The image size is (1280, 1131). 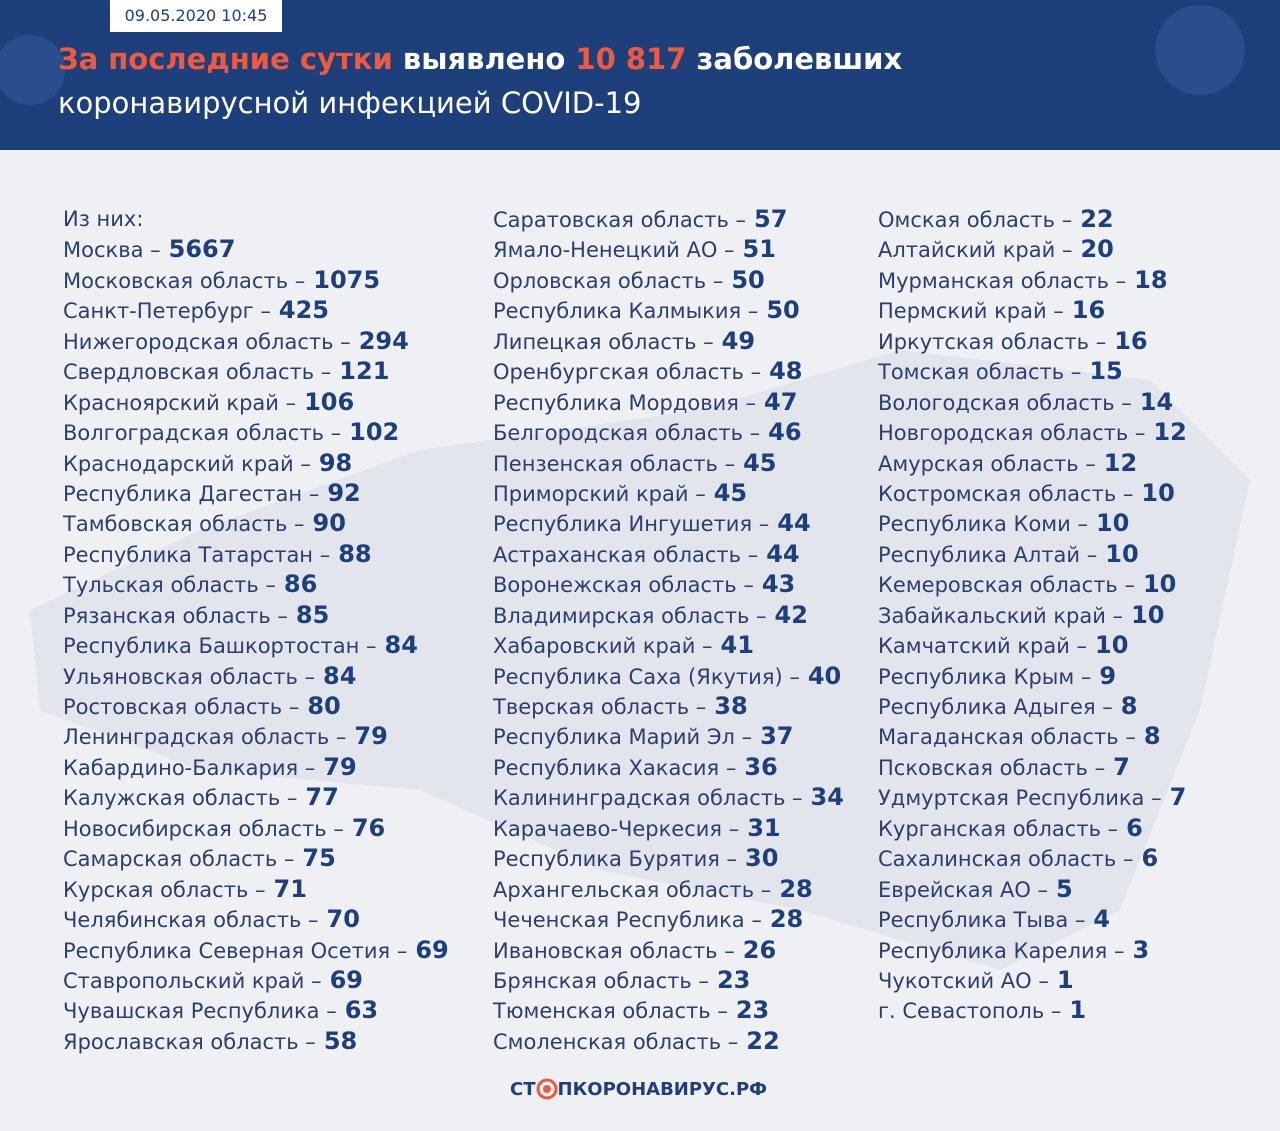 I want to click on region-row: Санкт-Петербург – 425, so click(x=196, y=310).